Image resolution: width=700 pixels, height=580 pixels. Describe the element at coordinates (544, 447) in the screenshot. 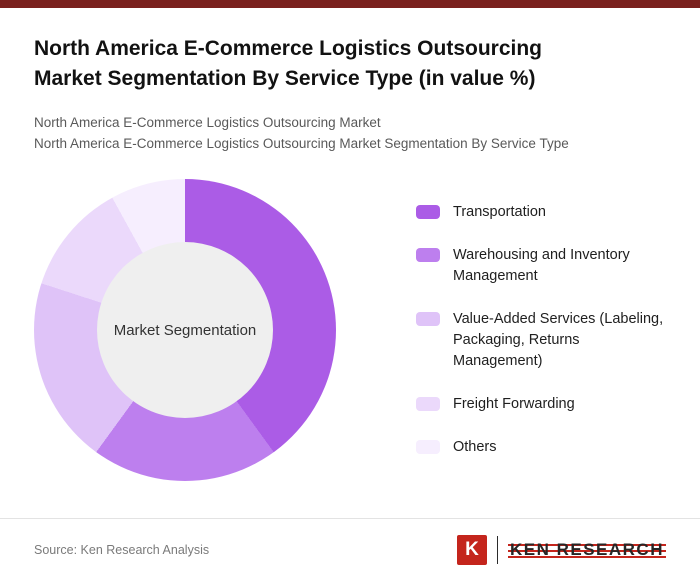

I see `legend-item-others: Others` at that location.